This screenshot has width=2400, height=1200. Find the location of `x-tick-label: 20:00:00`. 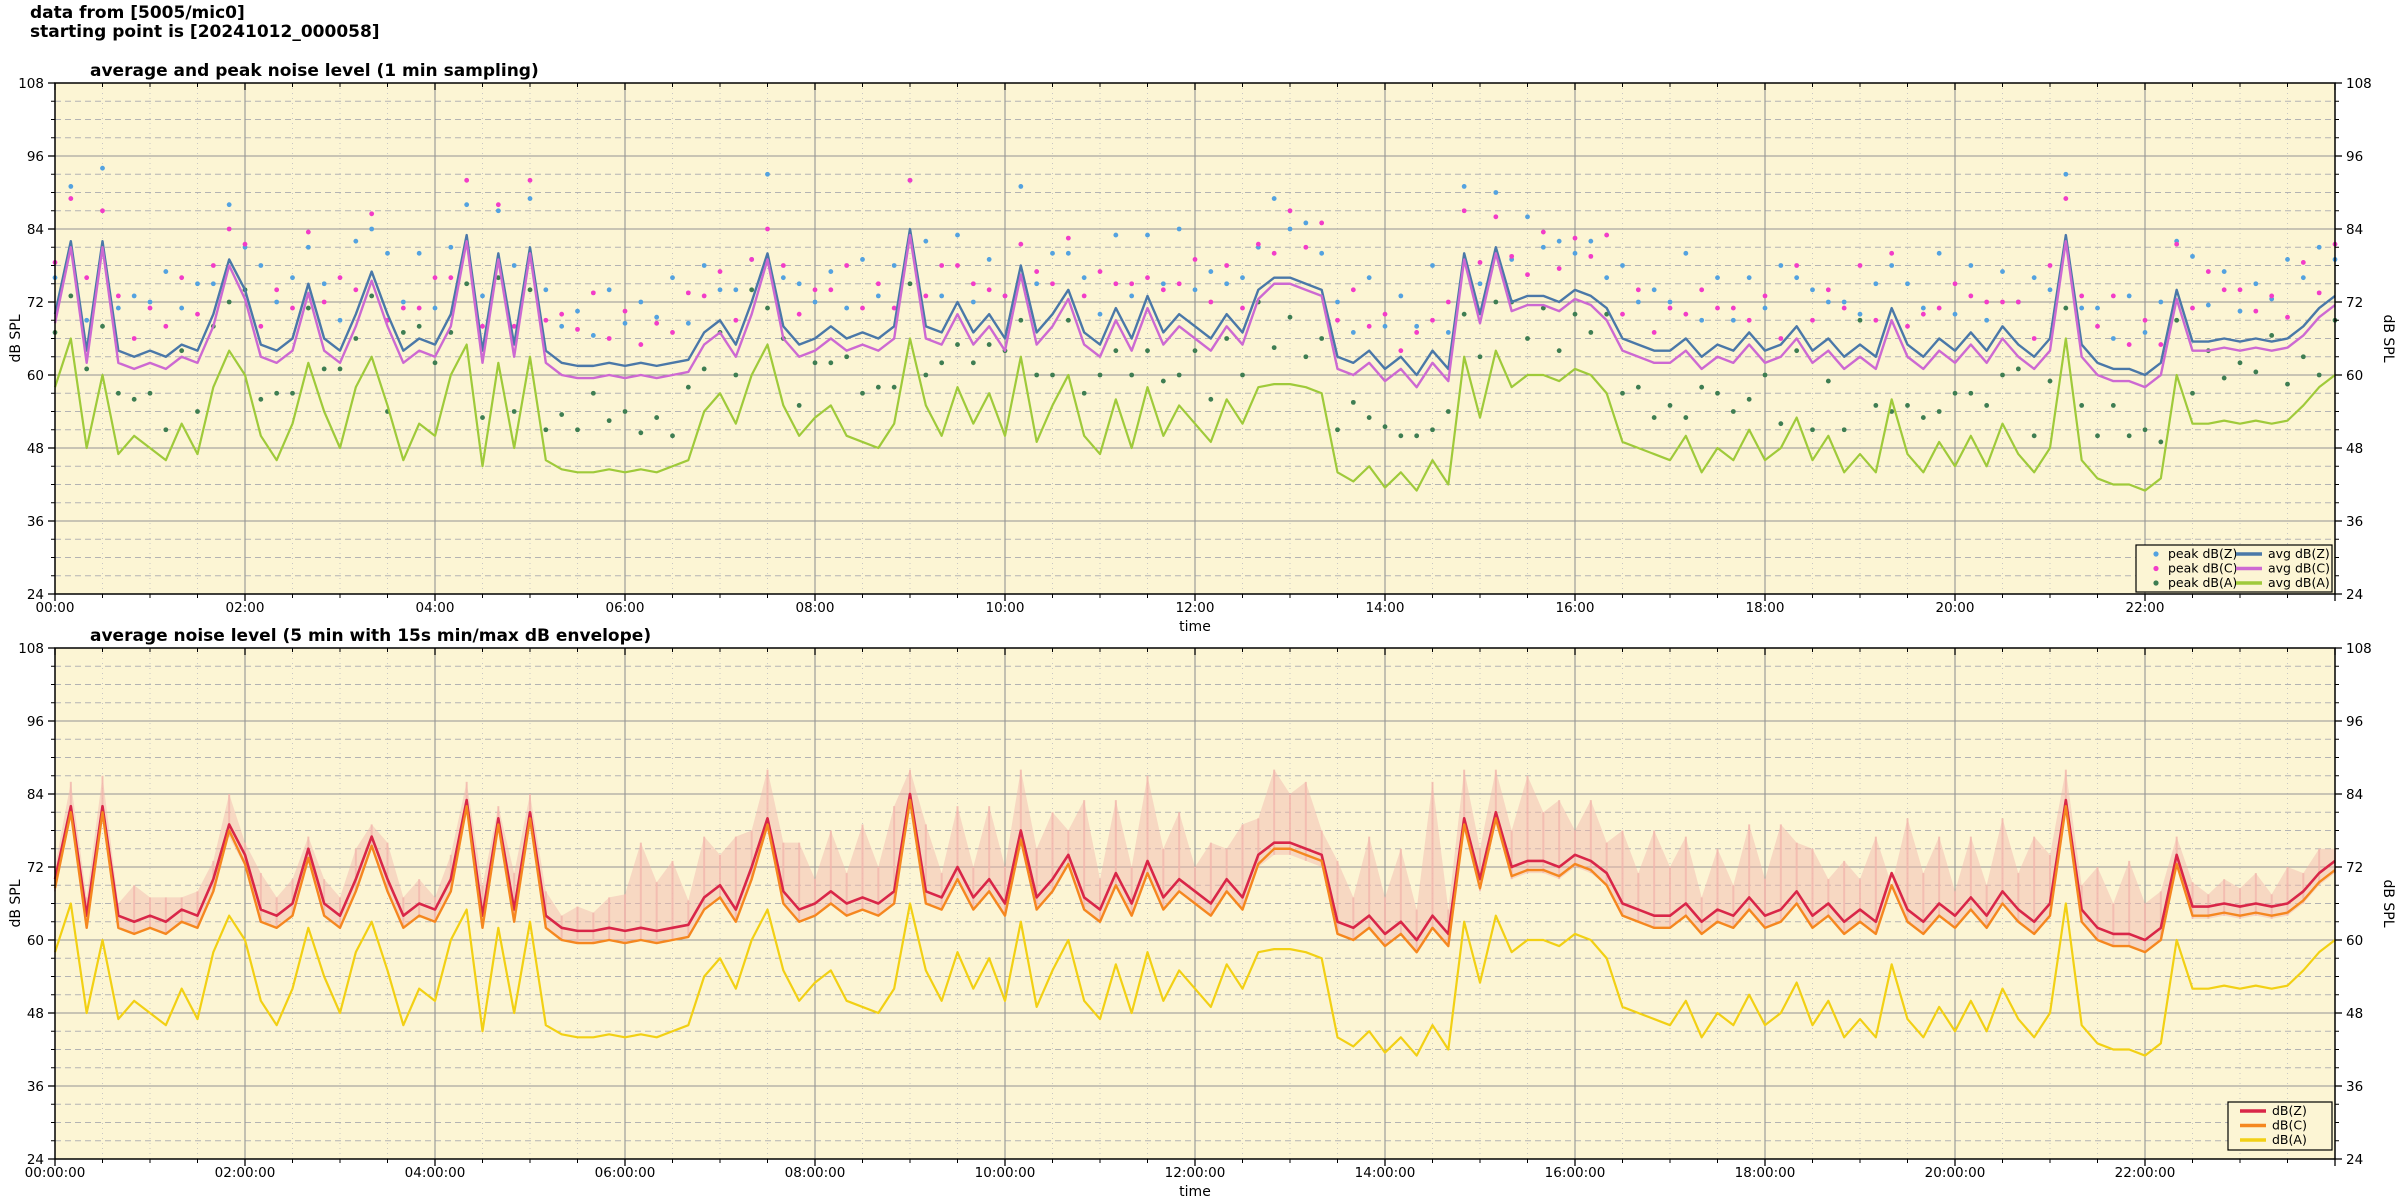

x-tick-label: 20:00:00 is located at coordinates (1955, 1173).